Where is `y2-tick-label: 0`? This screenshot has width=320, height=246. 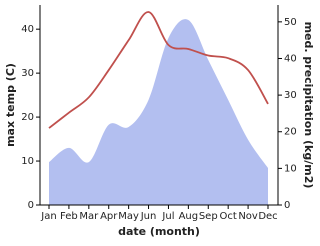 y2-tick-label: 0 is located at coordinates (287, 205).